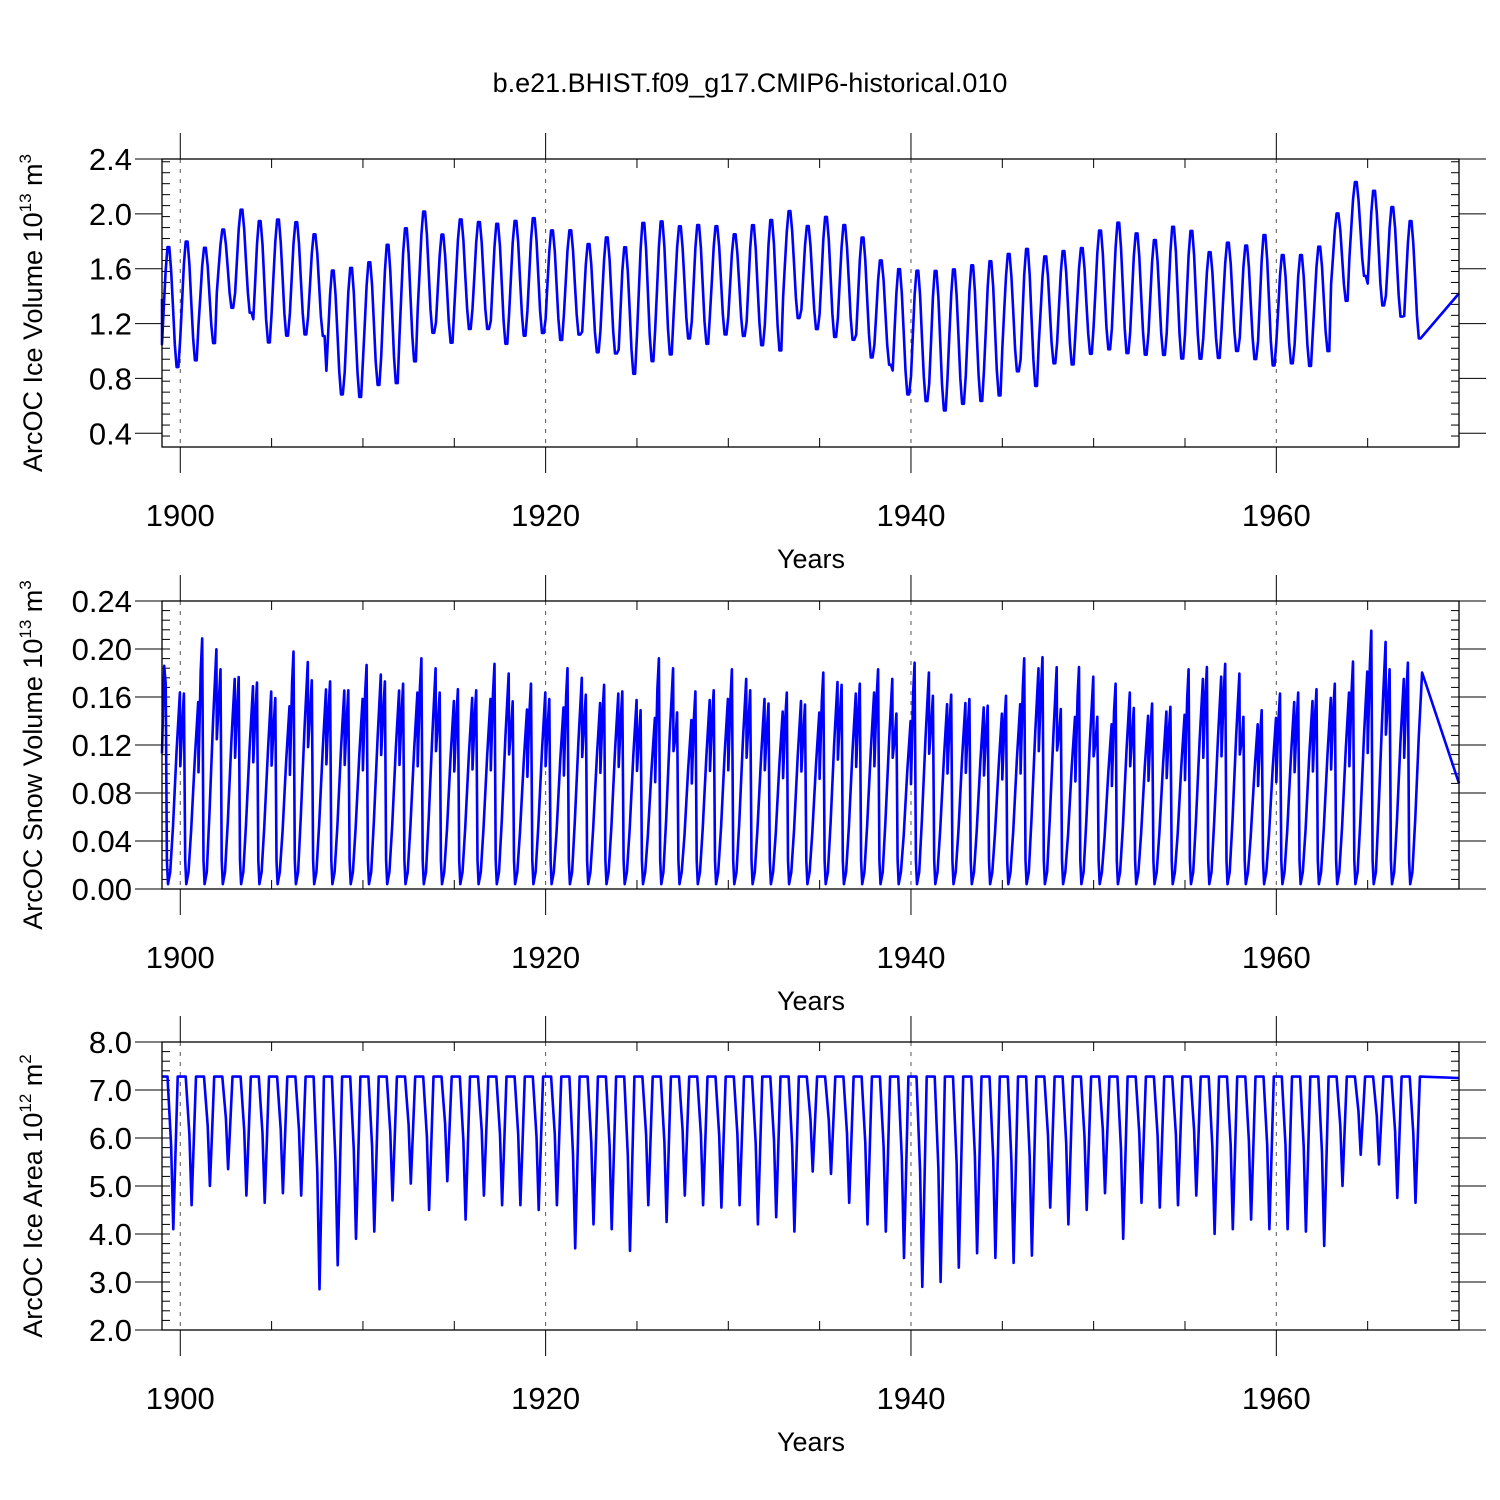  I want to click on y-tick-label: 0.16, so click(102, 697).